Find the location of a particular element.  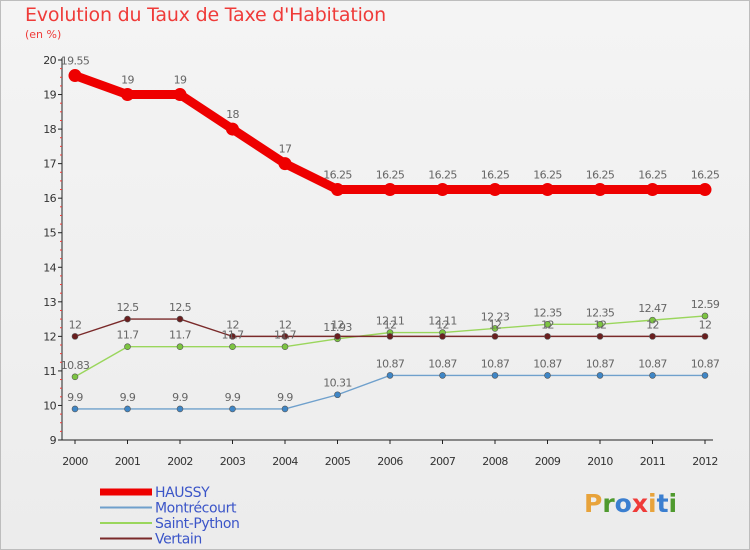

x-tick-label: 2005 is located at coordinates (338, 461).